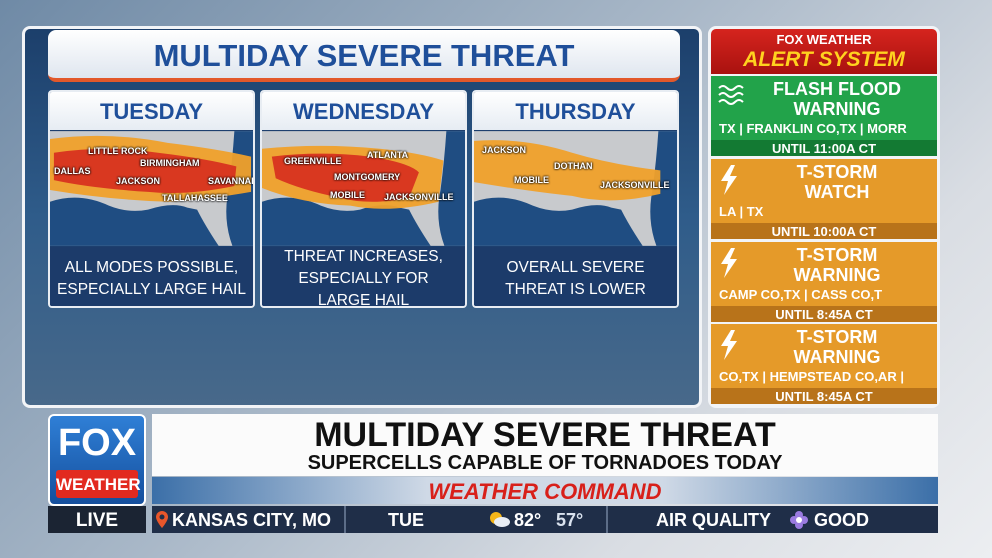 The width and height of the screenshot is (992, 558). I want to click on note-line: ESPECIALLY LARGE HAIL, so click(151, 289).